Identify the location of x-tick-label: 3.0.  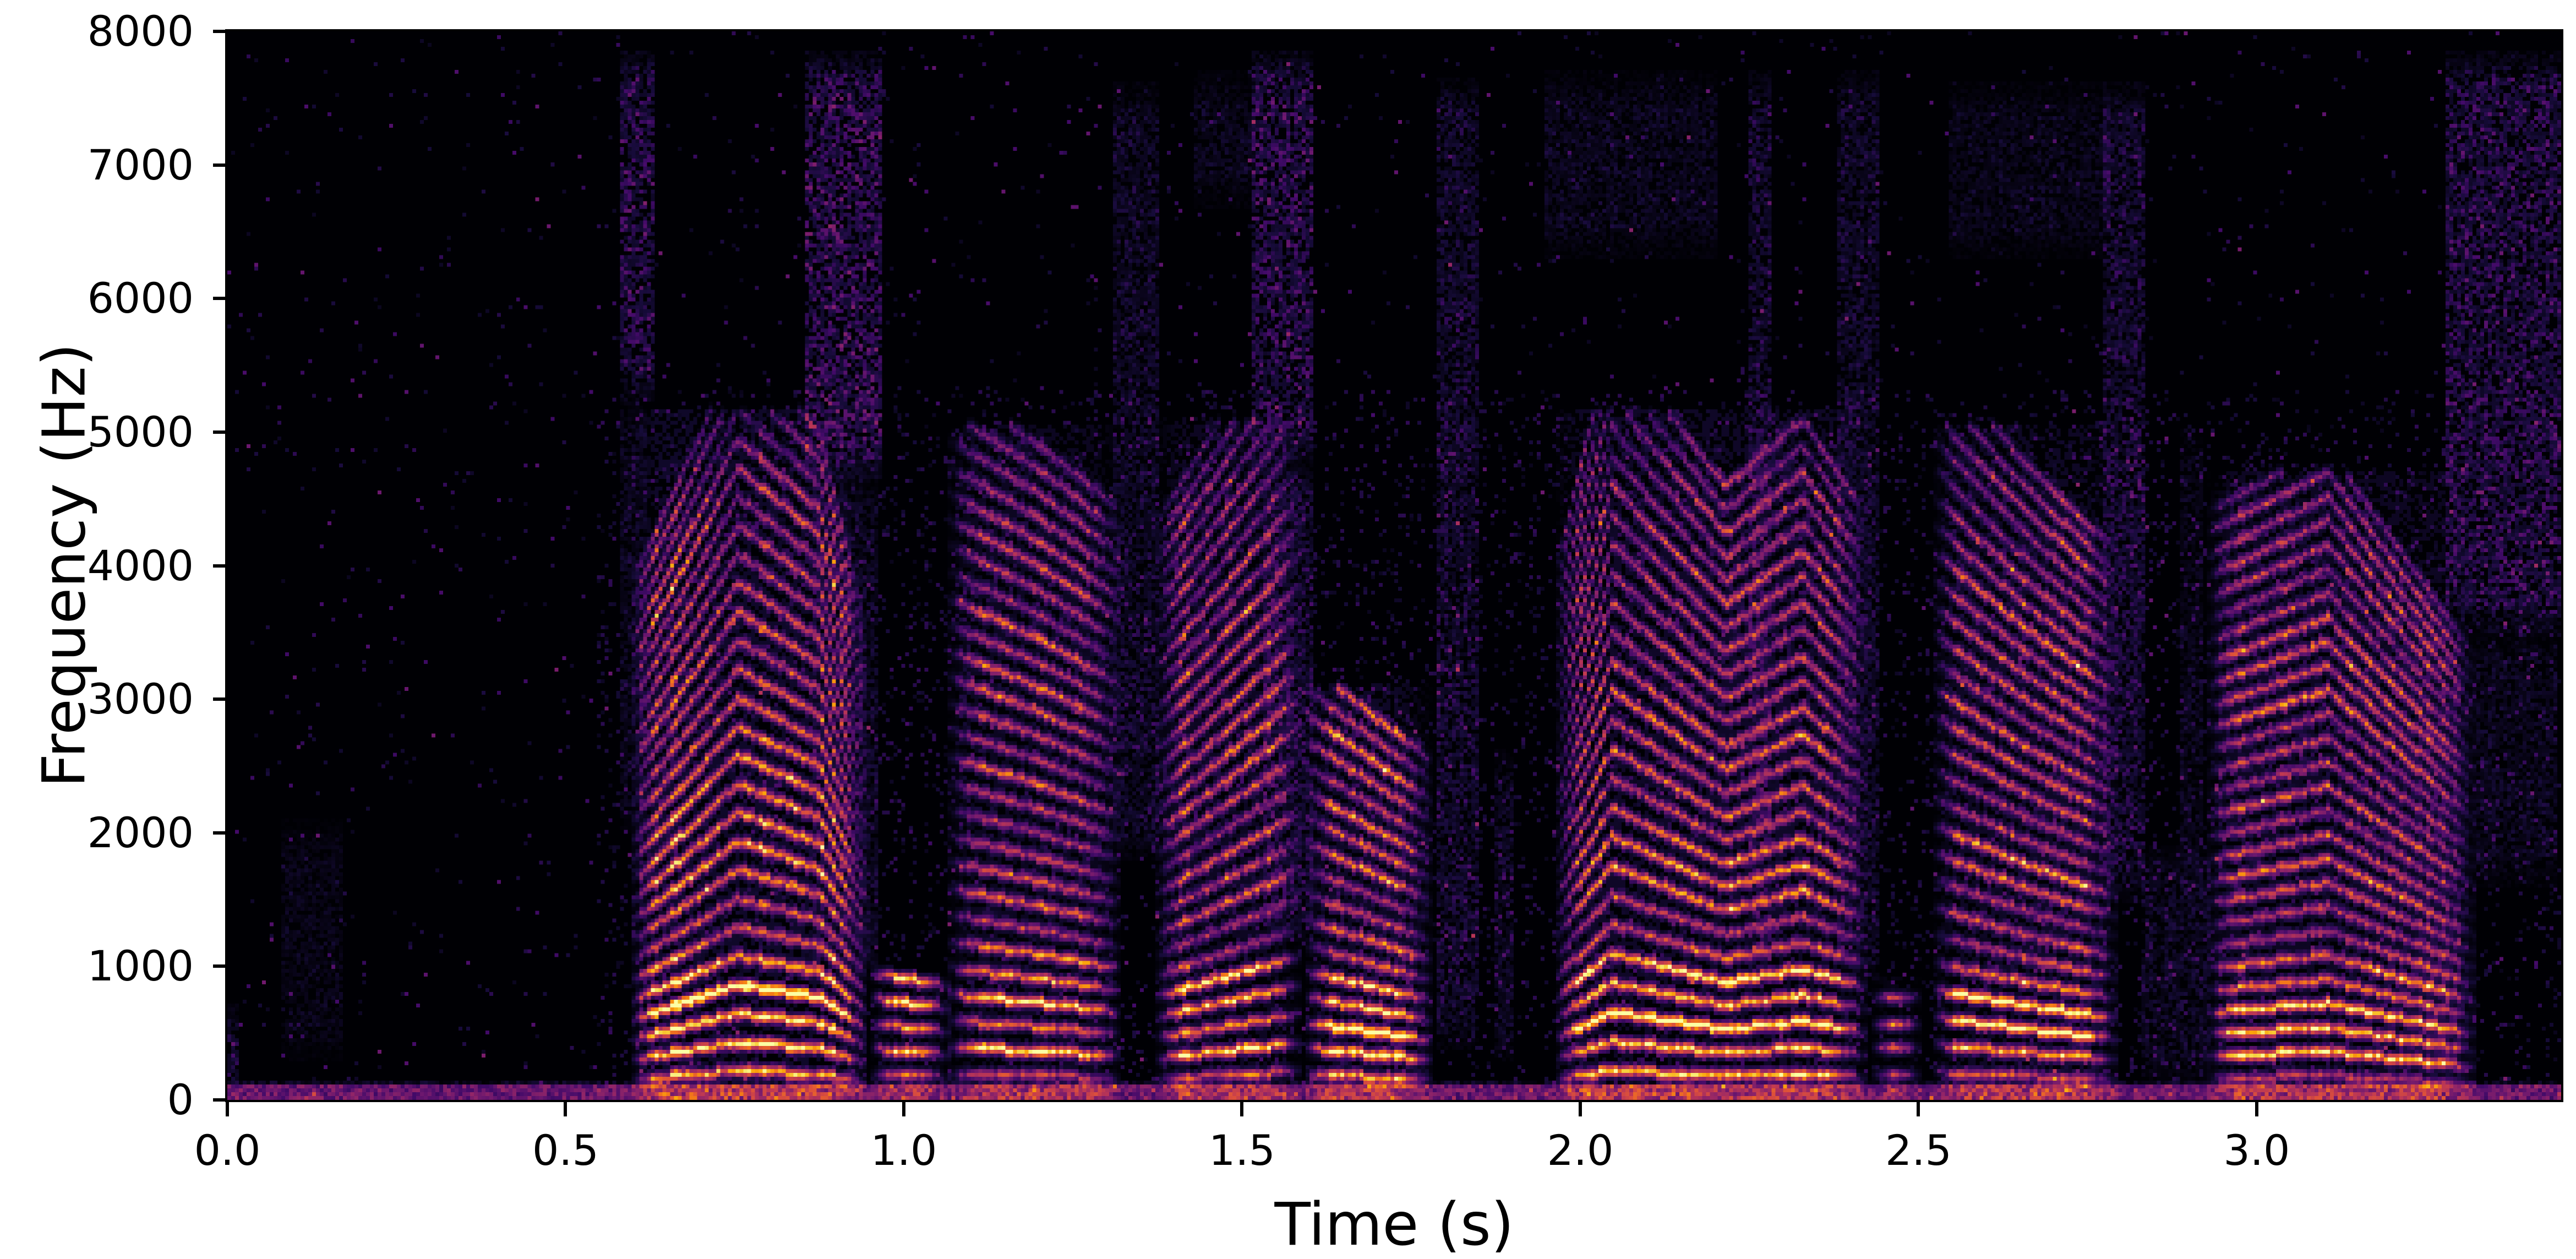
(2256, 1150).